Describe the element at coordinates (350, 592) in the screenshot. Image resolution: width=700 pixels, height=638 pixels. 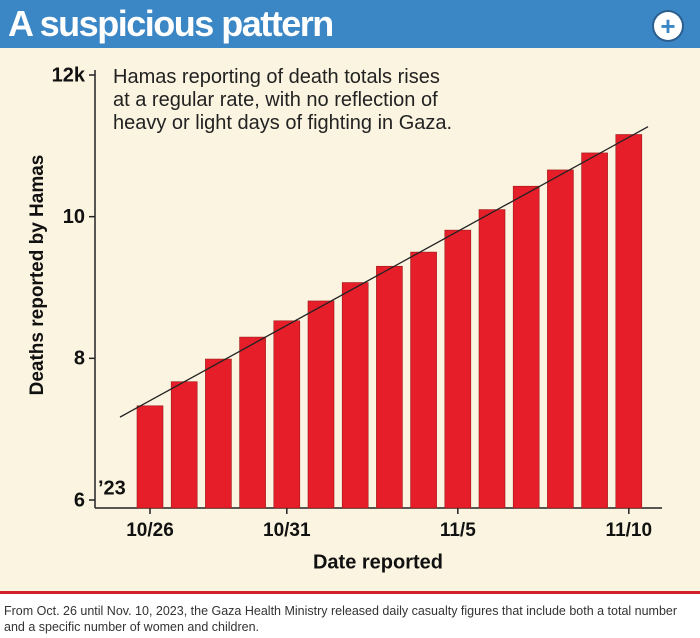
I see `divider` at that location.